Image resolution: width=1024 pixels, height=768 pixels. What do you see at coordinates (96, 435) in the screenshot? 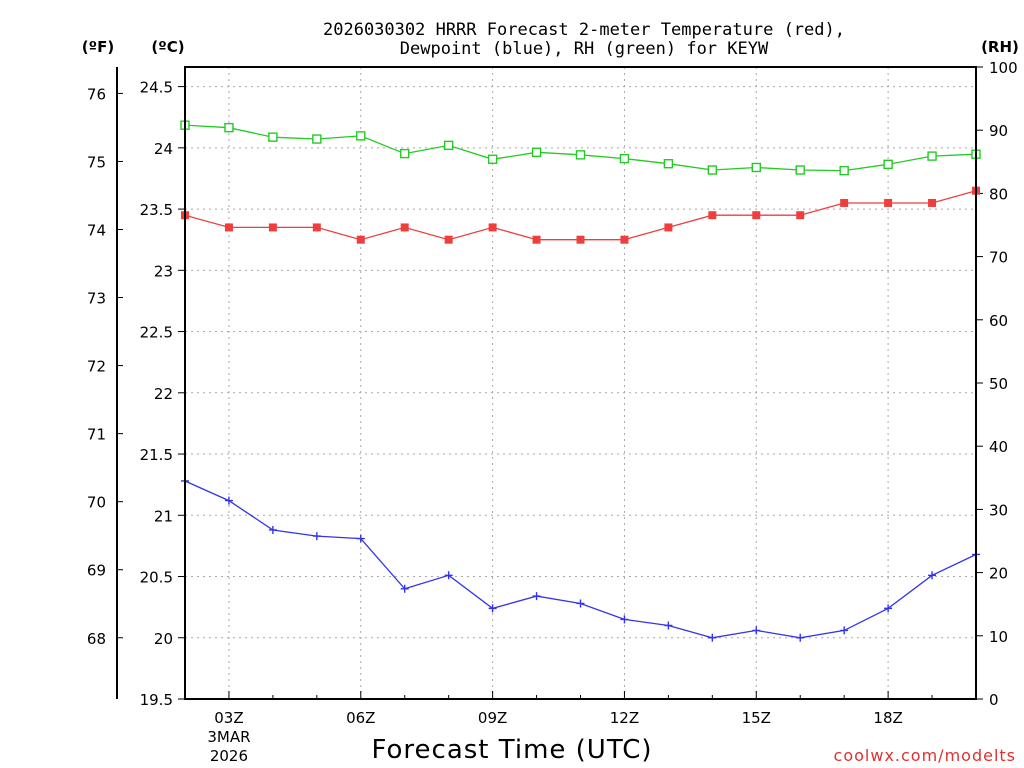
I see `fahrenheit-tick-label: 71` at bounding box center [96, 435].